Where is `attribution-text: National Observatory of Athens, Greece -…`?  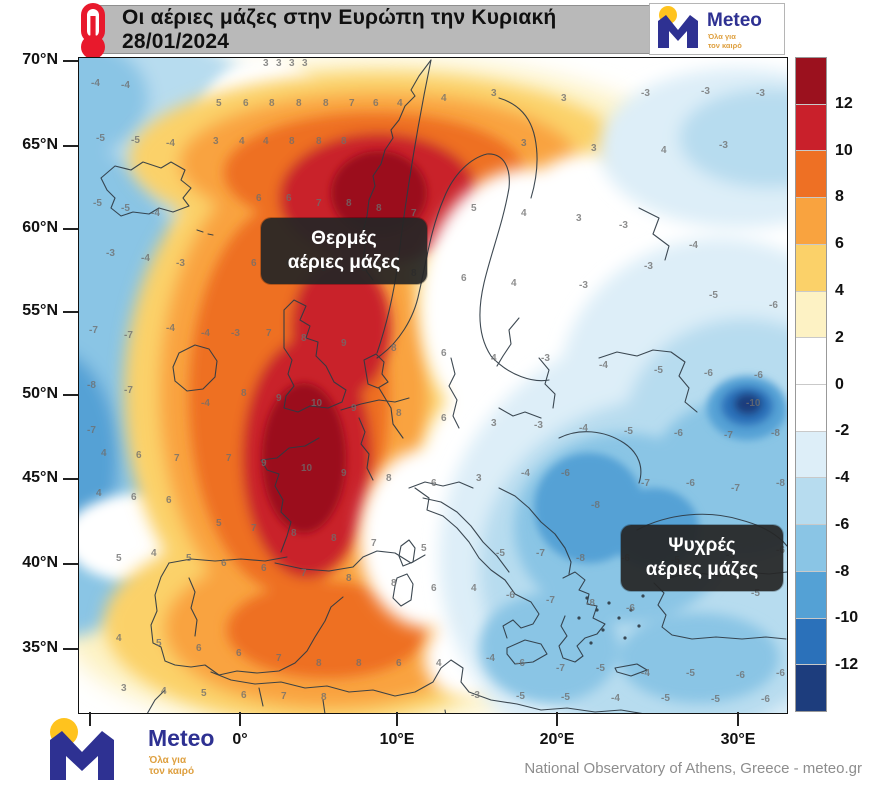
attribution-text: National Observatory of Athens, Greece -… is located at coordinates (693, 768).